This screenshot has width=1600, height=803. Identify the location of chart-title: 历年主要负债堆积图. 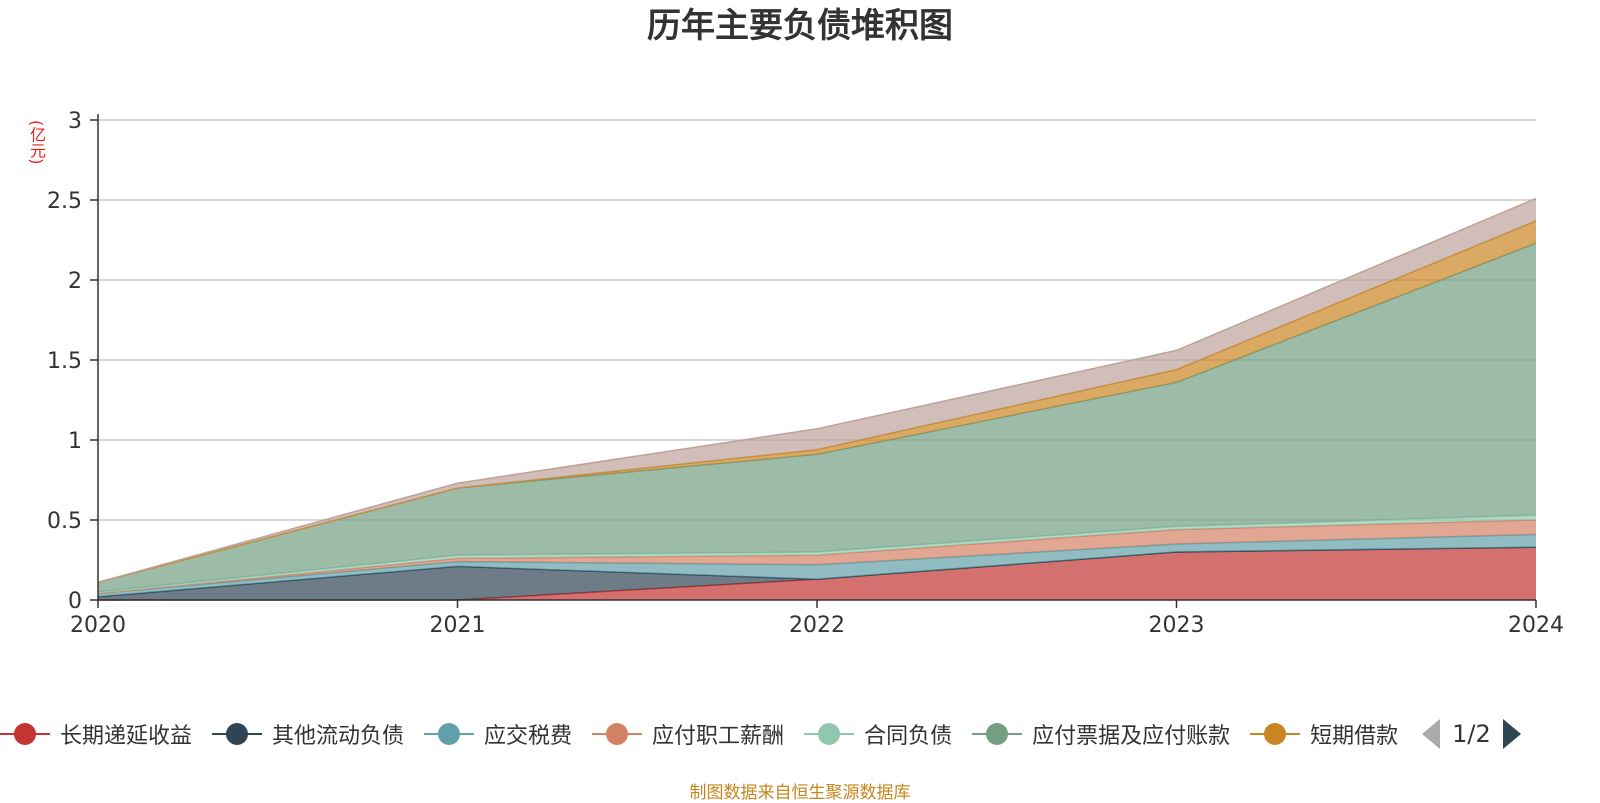
(800, 26).